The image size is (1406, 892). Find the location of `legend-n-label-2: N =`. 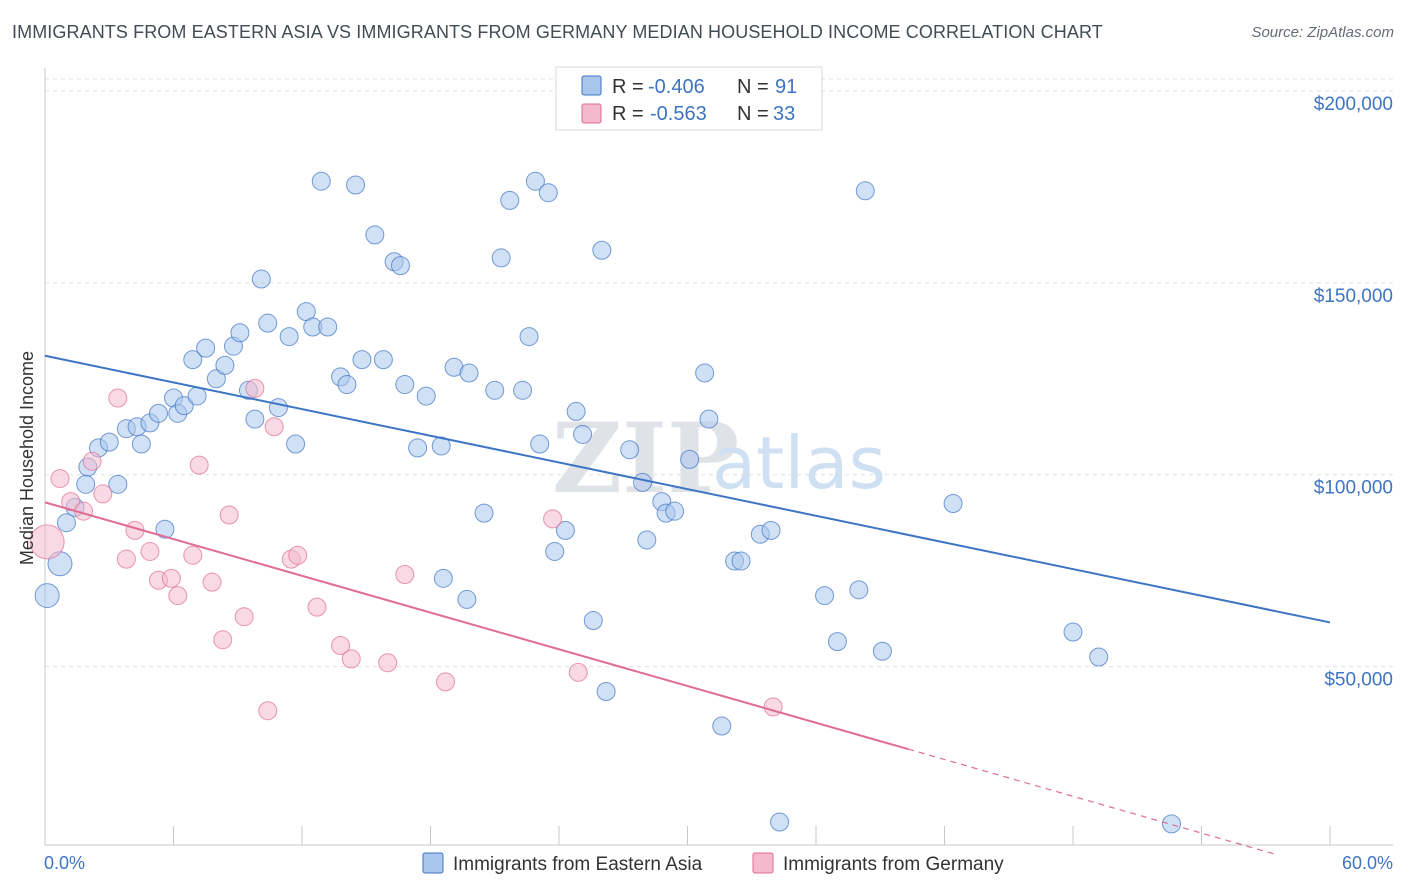

legend-n-label-2: N = is located at coordinates (753, 114).